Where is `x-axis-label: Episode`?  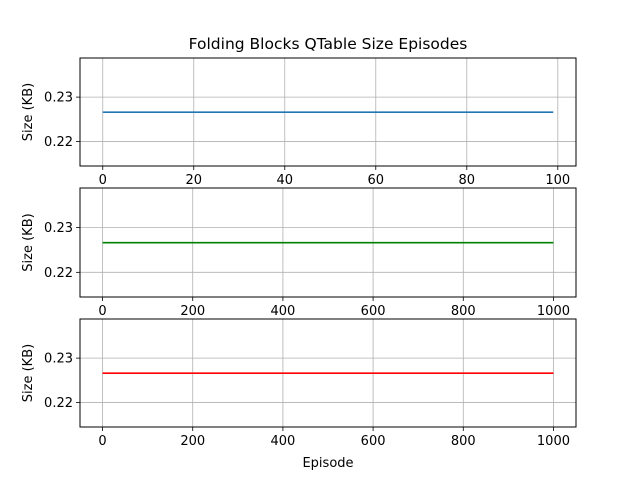
x-axis-label: Episode is located at coordinates (327, 463).